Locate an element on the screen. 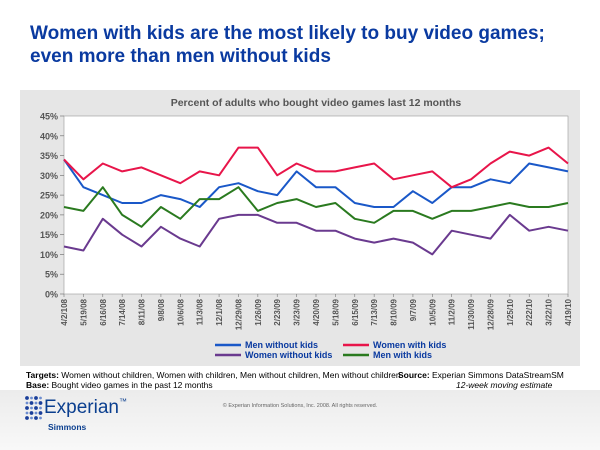  x-tick-label: 7/13/09 is located at coordinates (374, 311).